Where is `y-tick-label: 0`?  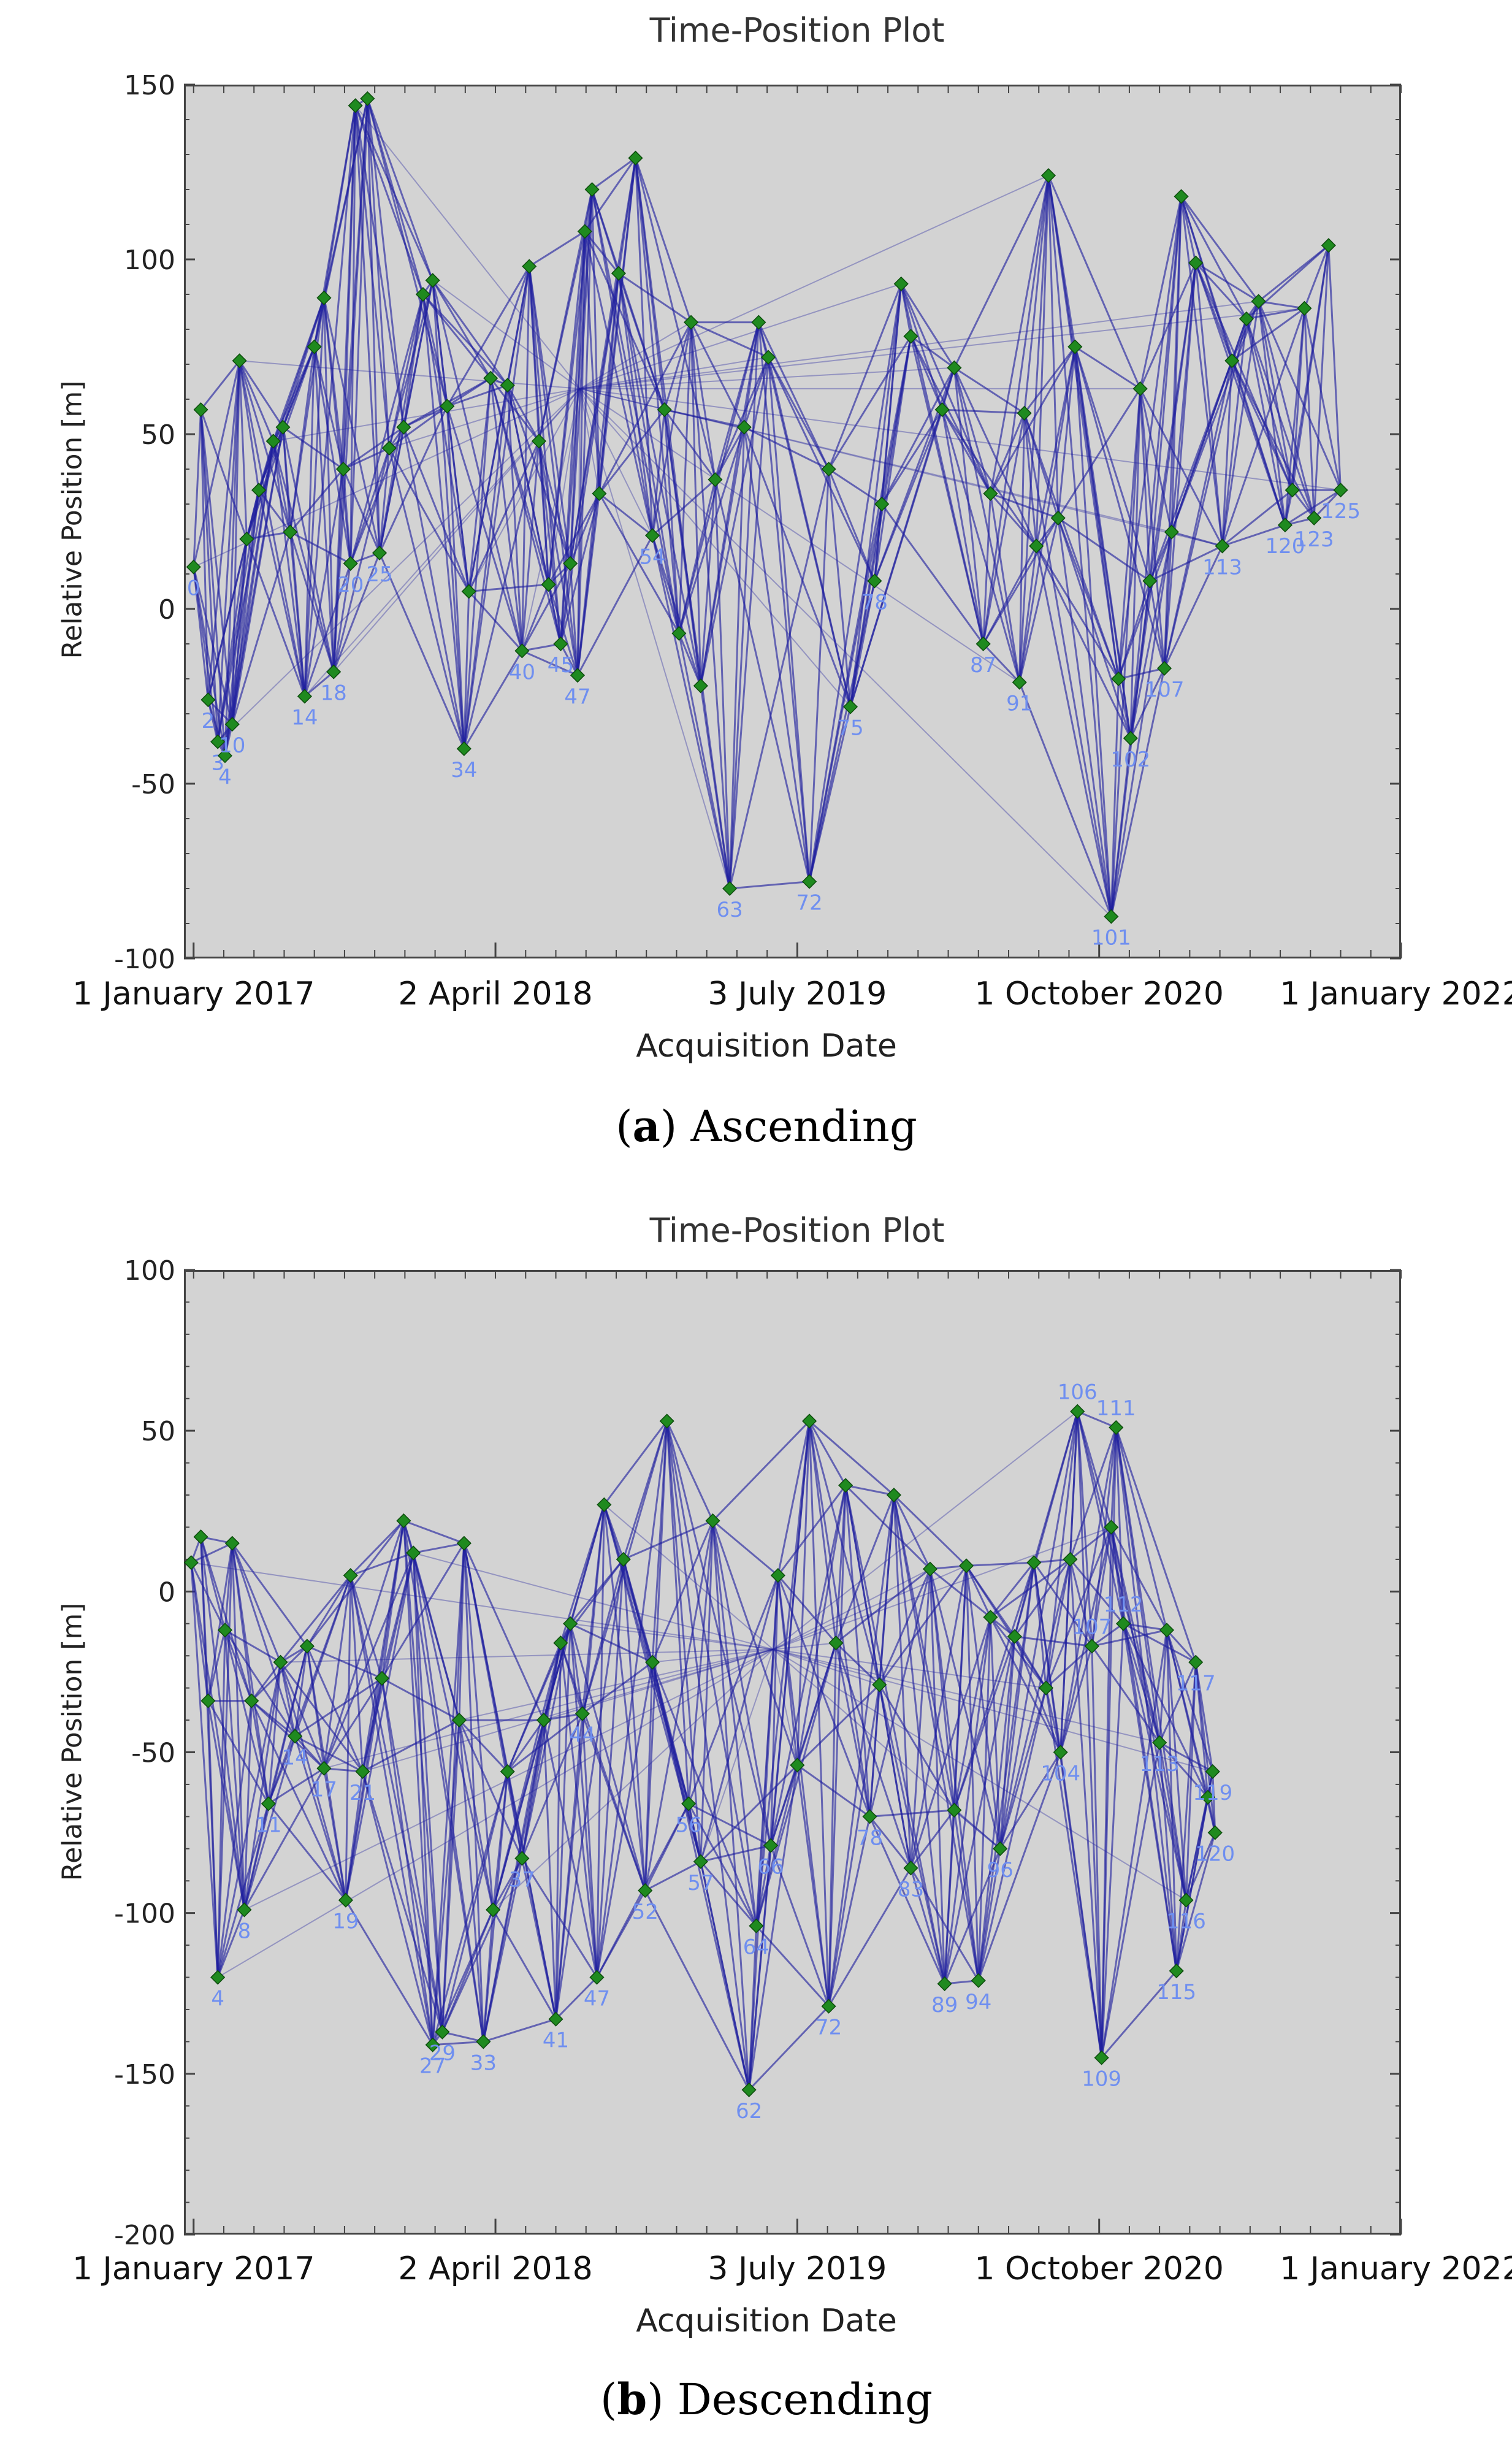
y-tick-label: 0 is located at coordinates (167, 610).